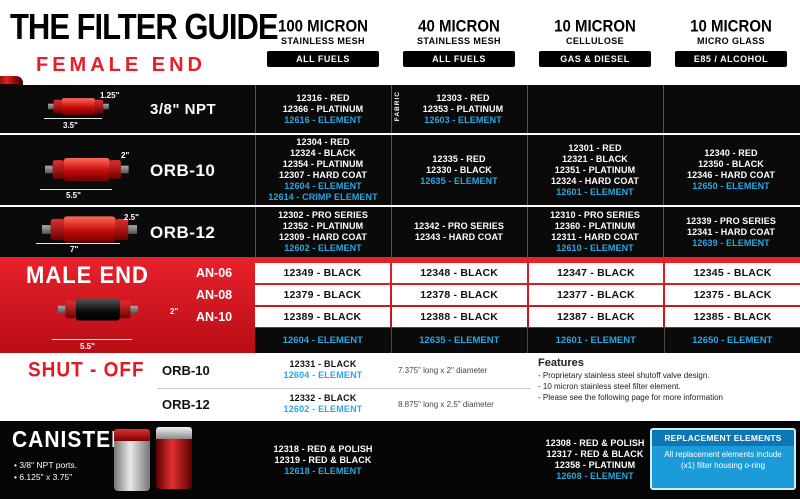 The image size is (800, 499). I want to click on part-line: 12342 - PRO SERIES, so click(459, 226).